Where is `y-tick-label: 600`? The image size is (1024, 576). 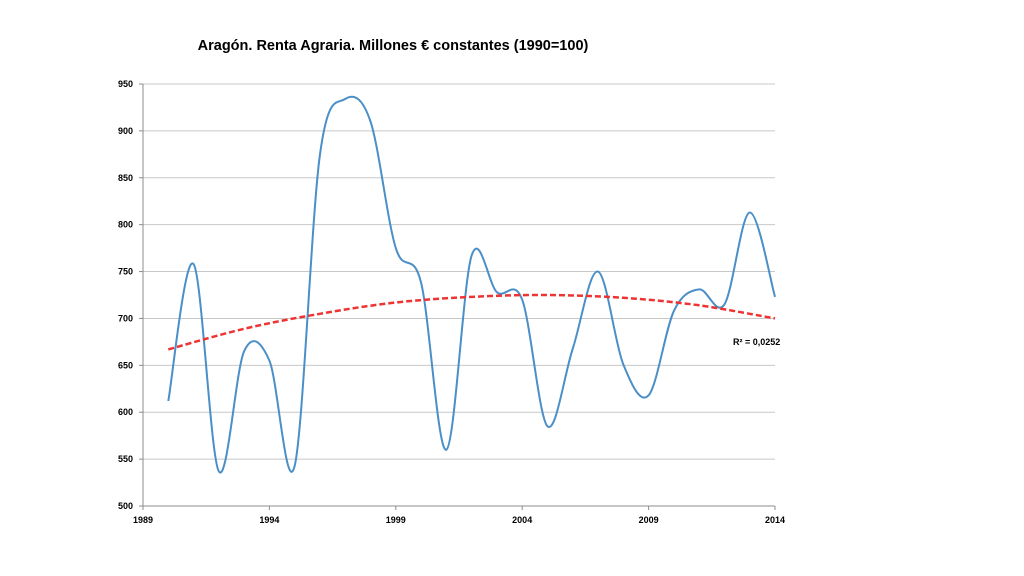
y-tick-label: 600 is located at coordinates (125, 412).